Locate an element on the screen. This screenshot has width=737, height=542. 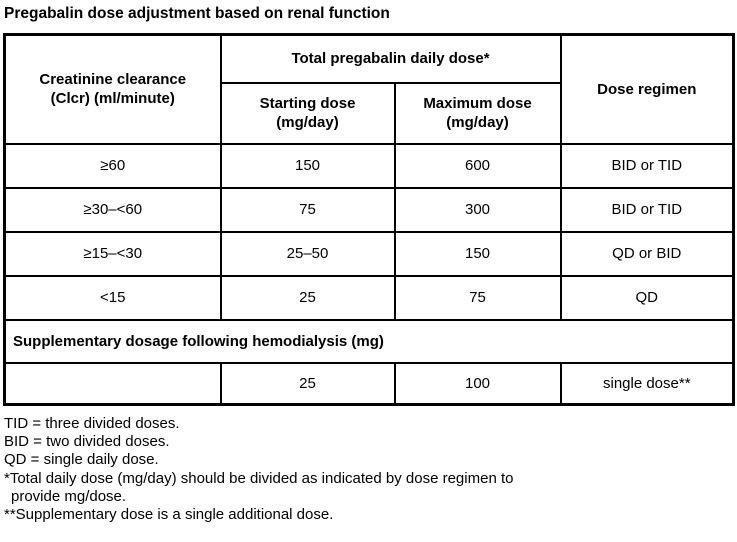
table-row-clcr-15-30: ≥15–<30 25–50 150 QD or BID is located at coordinates (369, 253).